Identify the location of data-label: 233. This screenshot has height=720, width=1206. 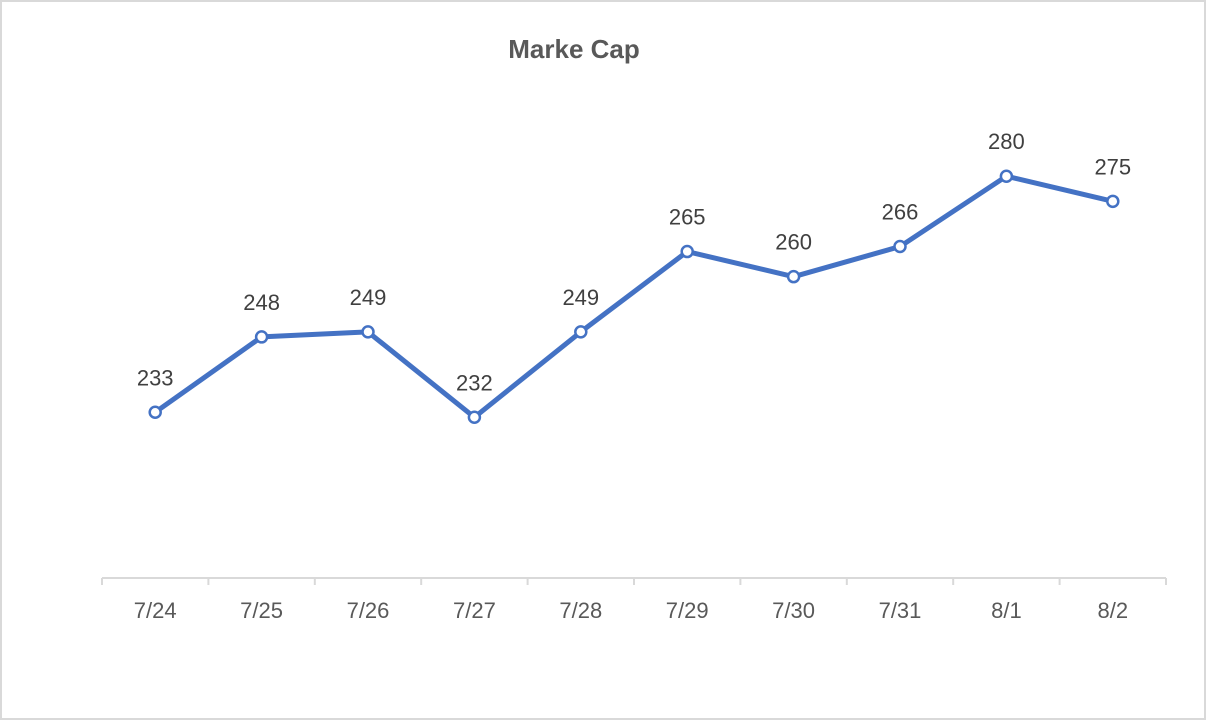
(155, 377).